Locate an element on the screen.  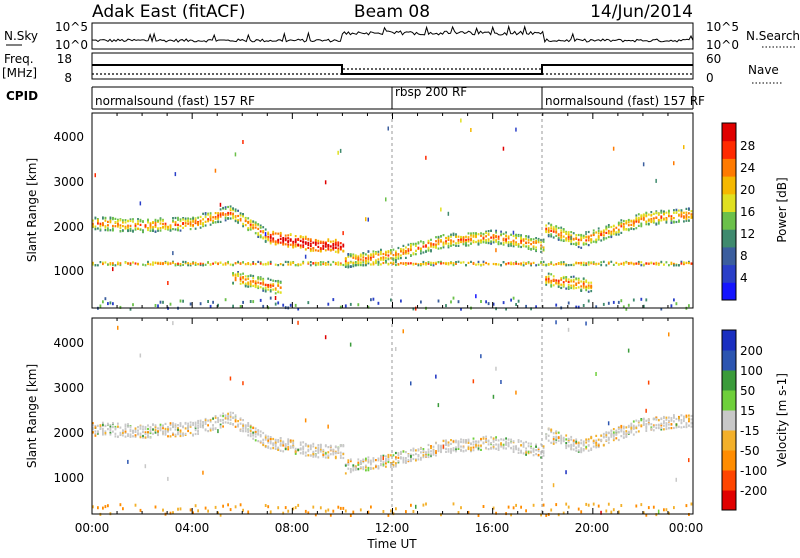
nsky-tick-bottom: 10^0 is located at coordinates (71, 45).